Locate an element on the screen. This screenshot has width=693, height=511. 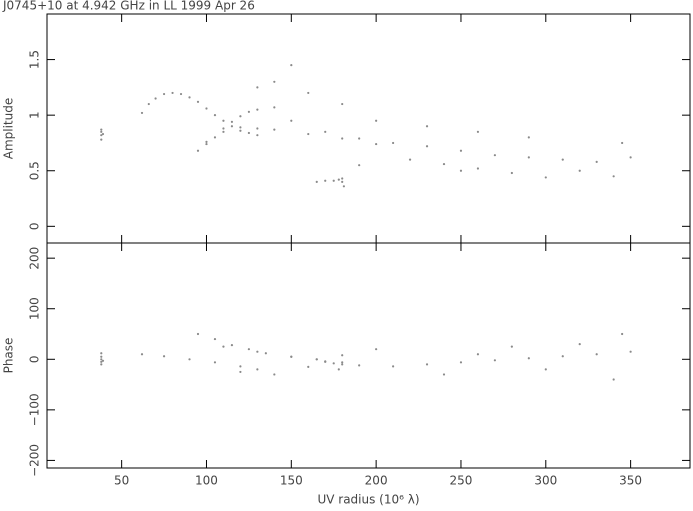
y-tick-label: 200 is located at coordinates (35, 258).